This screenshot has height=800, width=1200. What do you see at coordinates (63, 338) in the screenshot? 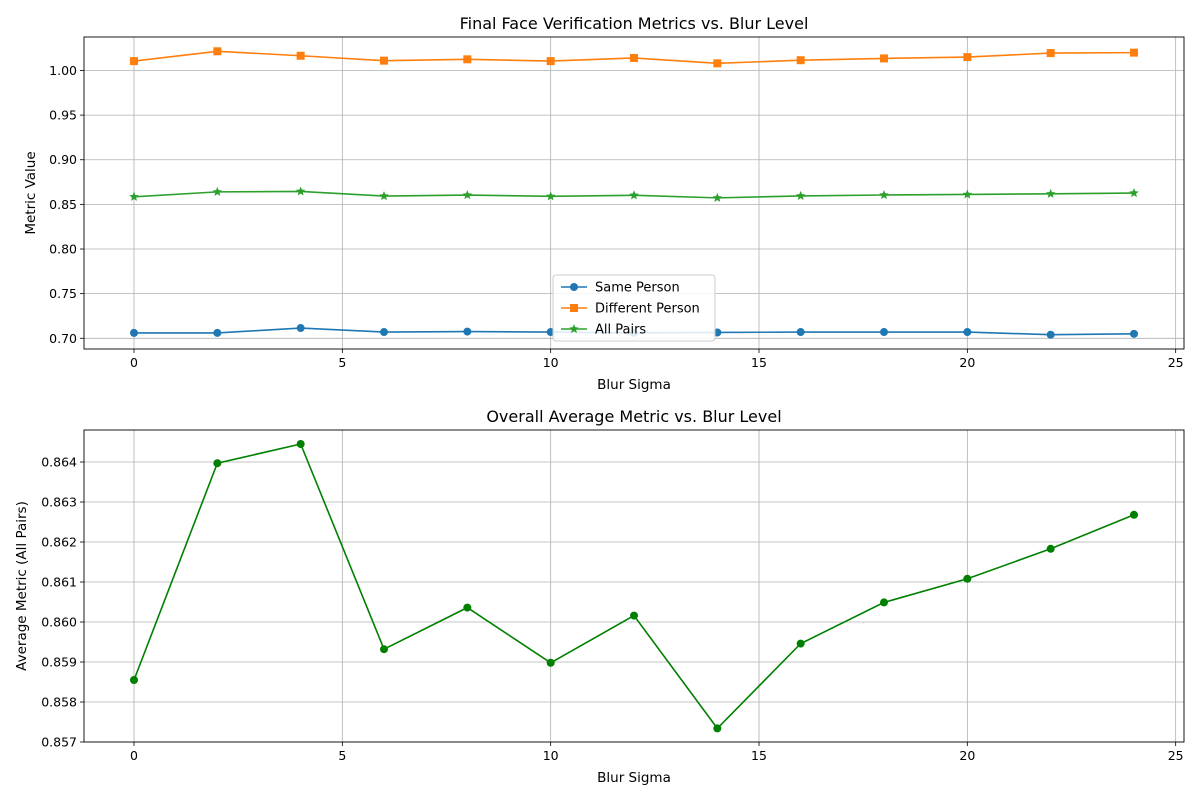
I see `top-y-tick-label: 0.70` at bounding box center [63, 338].